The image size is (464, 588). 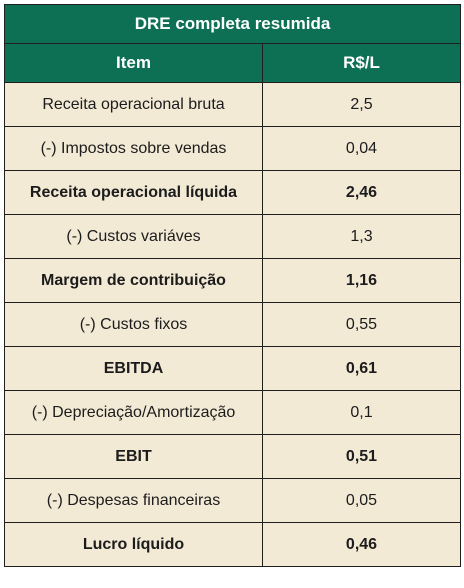 I want to click on table-row: (-) Despesas financeiras 0,05, so click(x=232, y=500).